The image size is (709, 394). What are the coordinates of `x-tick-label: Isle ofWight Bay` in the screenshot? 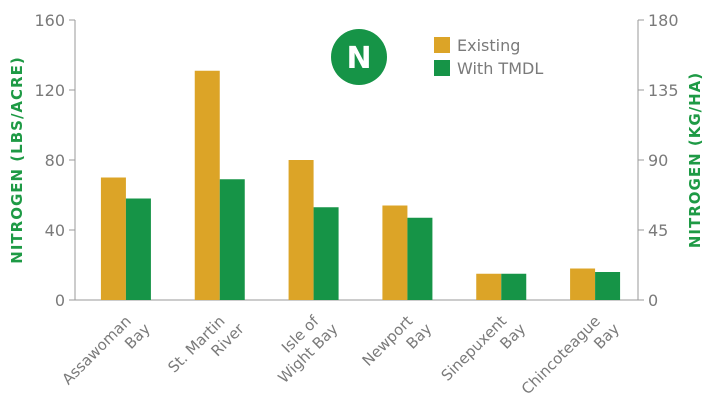 It's located at (301, 346).